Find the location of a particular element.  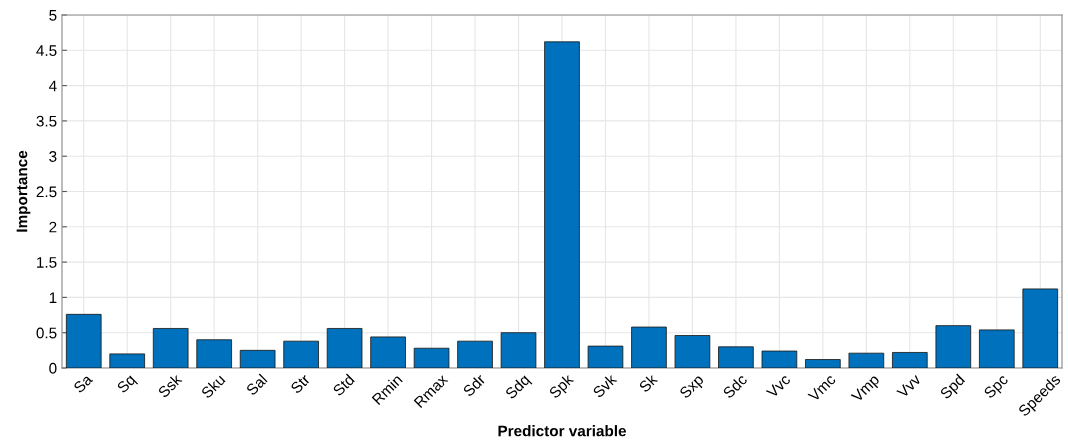

y-tick-label: 1 is located at coordinates (53, 297).